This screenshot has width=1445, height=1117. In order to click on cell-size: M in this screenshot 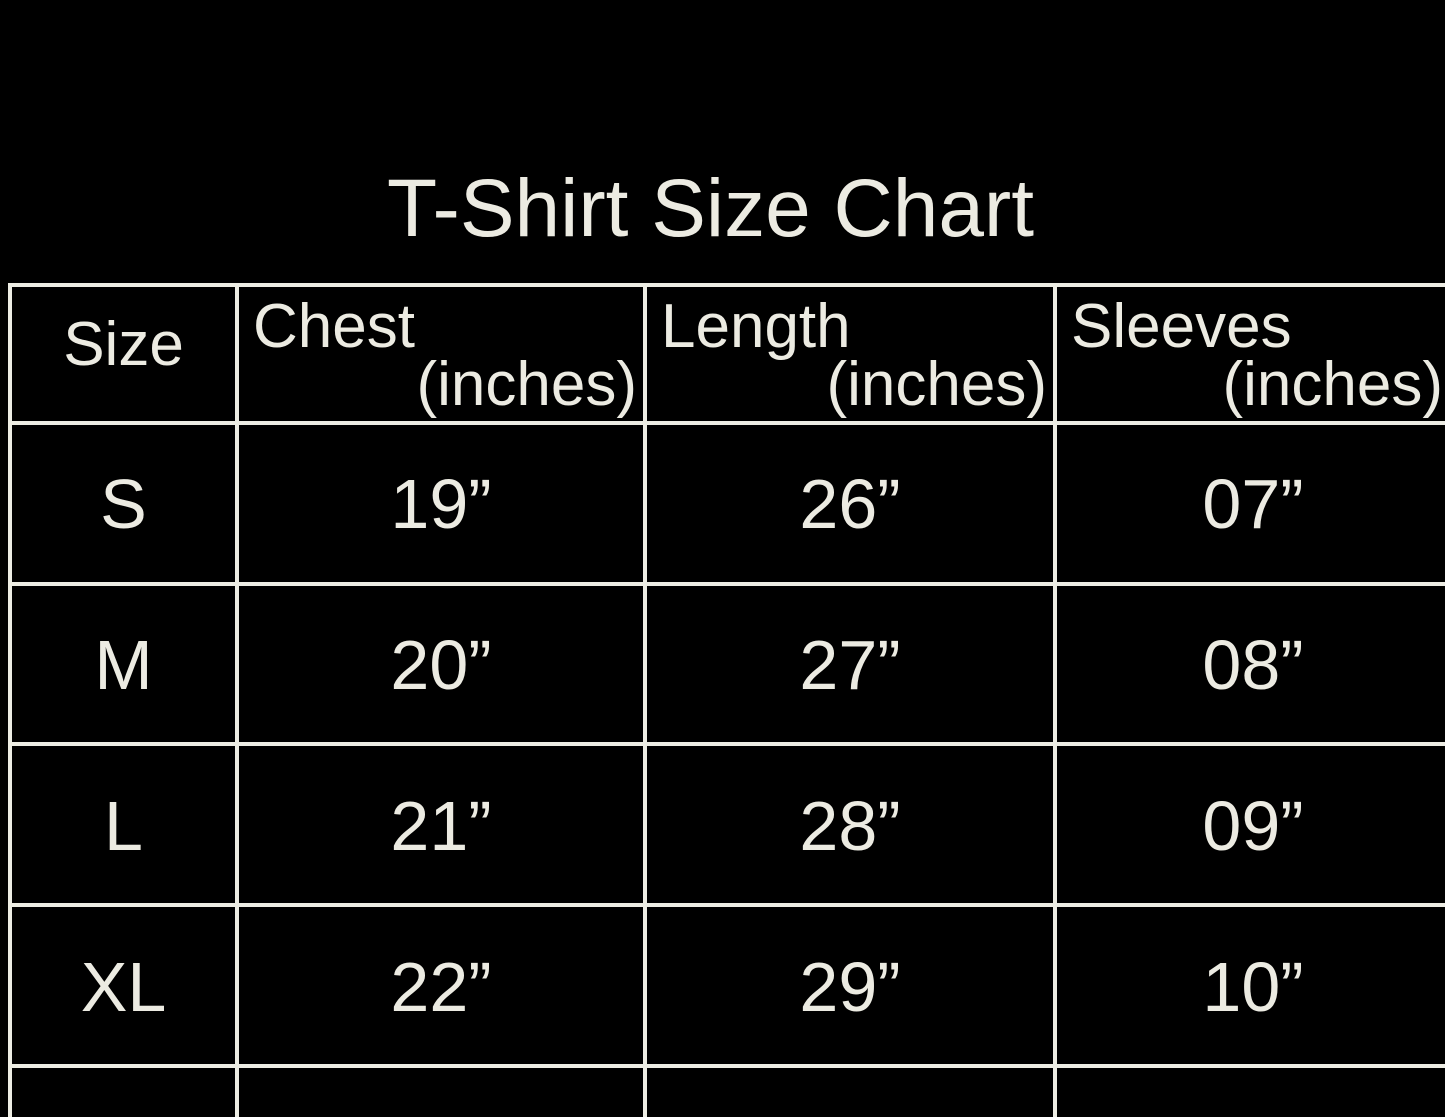, I will do `click(123, 665)`.